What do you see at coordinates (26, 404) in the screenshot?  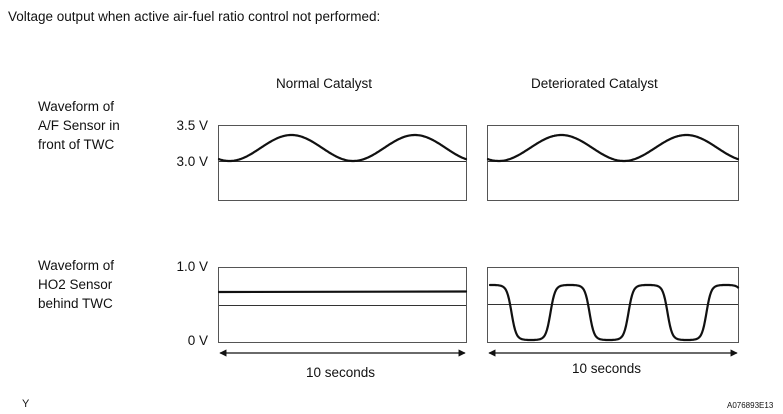 I see `corner-letter: Y` at bounding box center [26, 404].